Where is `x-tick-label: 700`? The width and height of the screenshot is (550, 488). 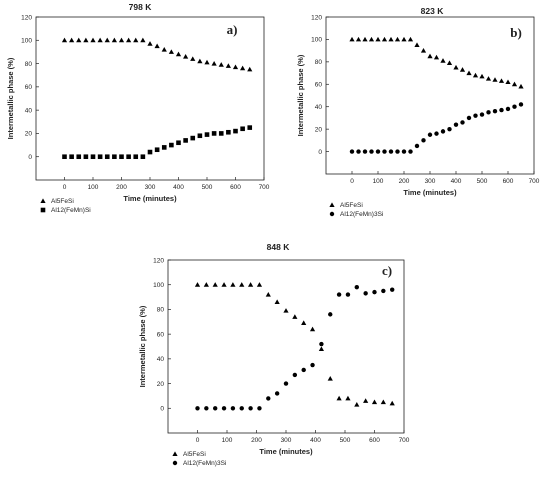 x-tick-label: 700 is located at coordinates (264, 187).